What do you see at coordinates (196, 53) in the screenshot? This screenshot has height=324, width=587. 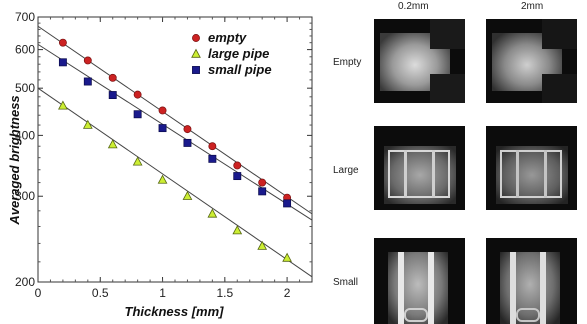 I see `legend-marker-large-pipe` at bounding box center [196, 53].